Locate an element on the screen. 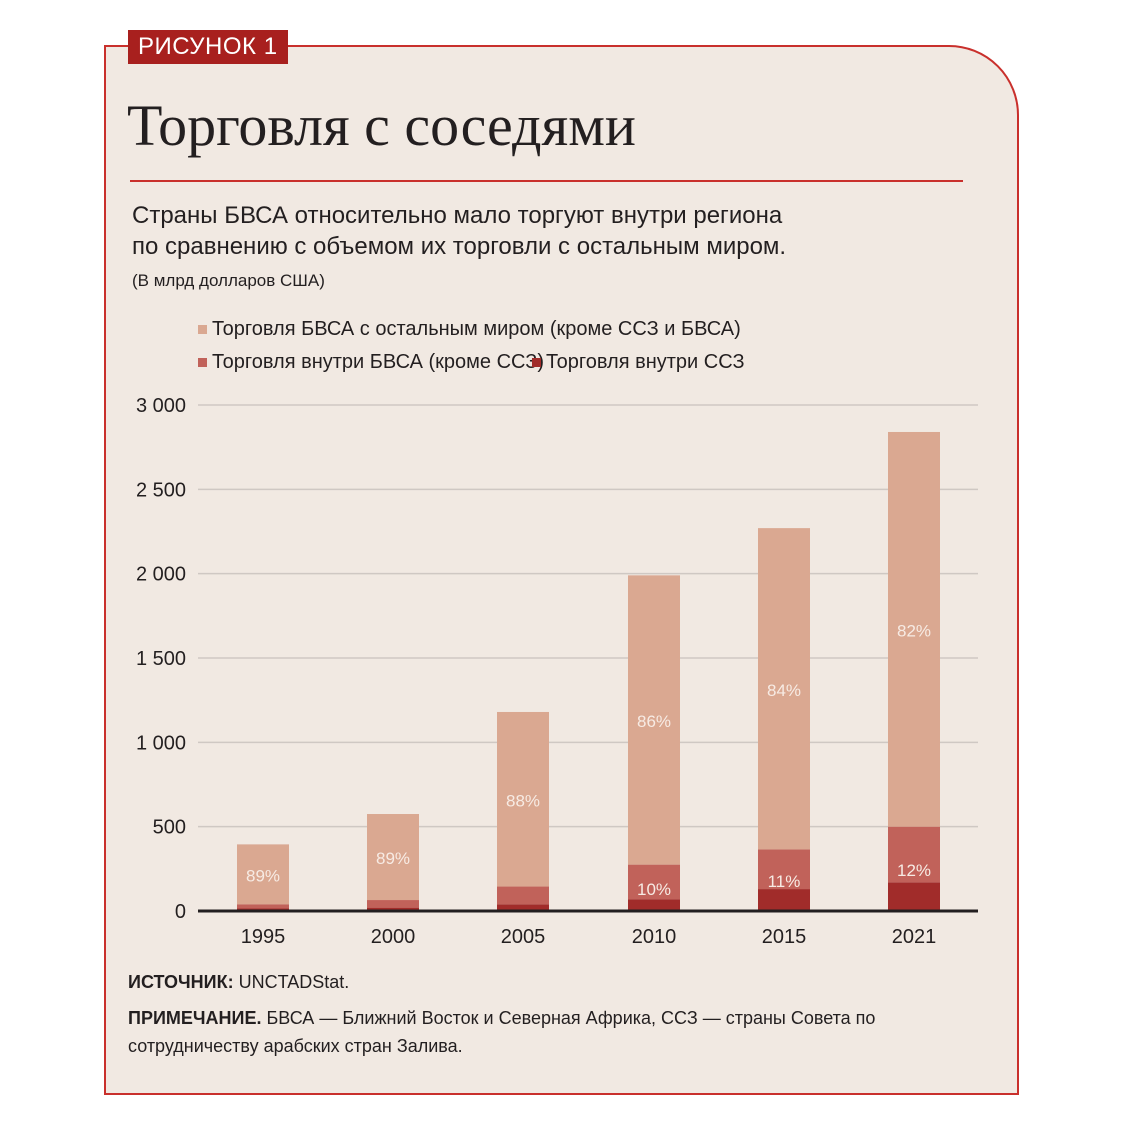 This screenshot has width=1135, height=1135. y-tick-label: 1 500 is located at coordinates (161, 659).